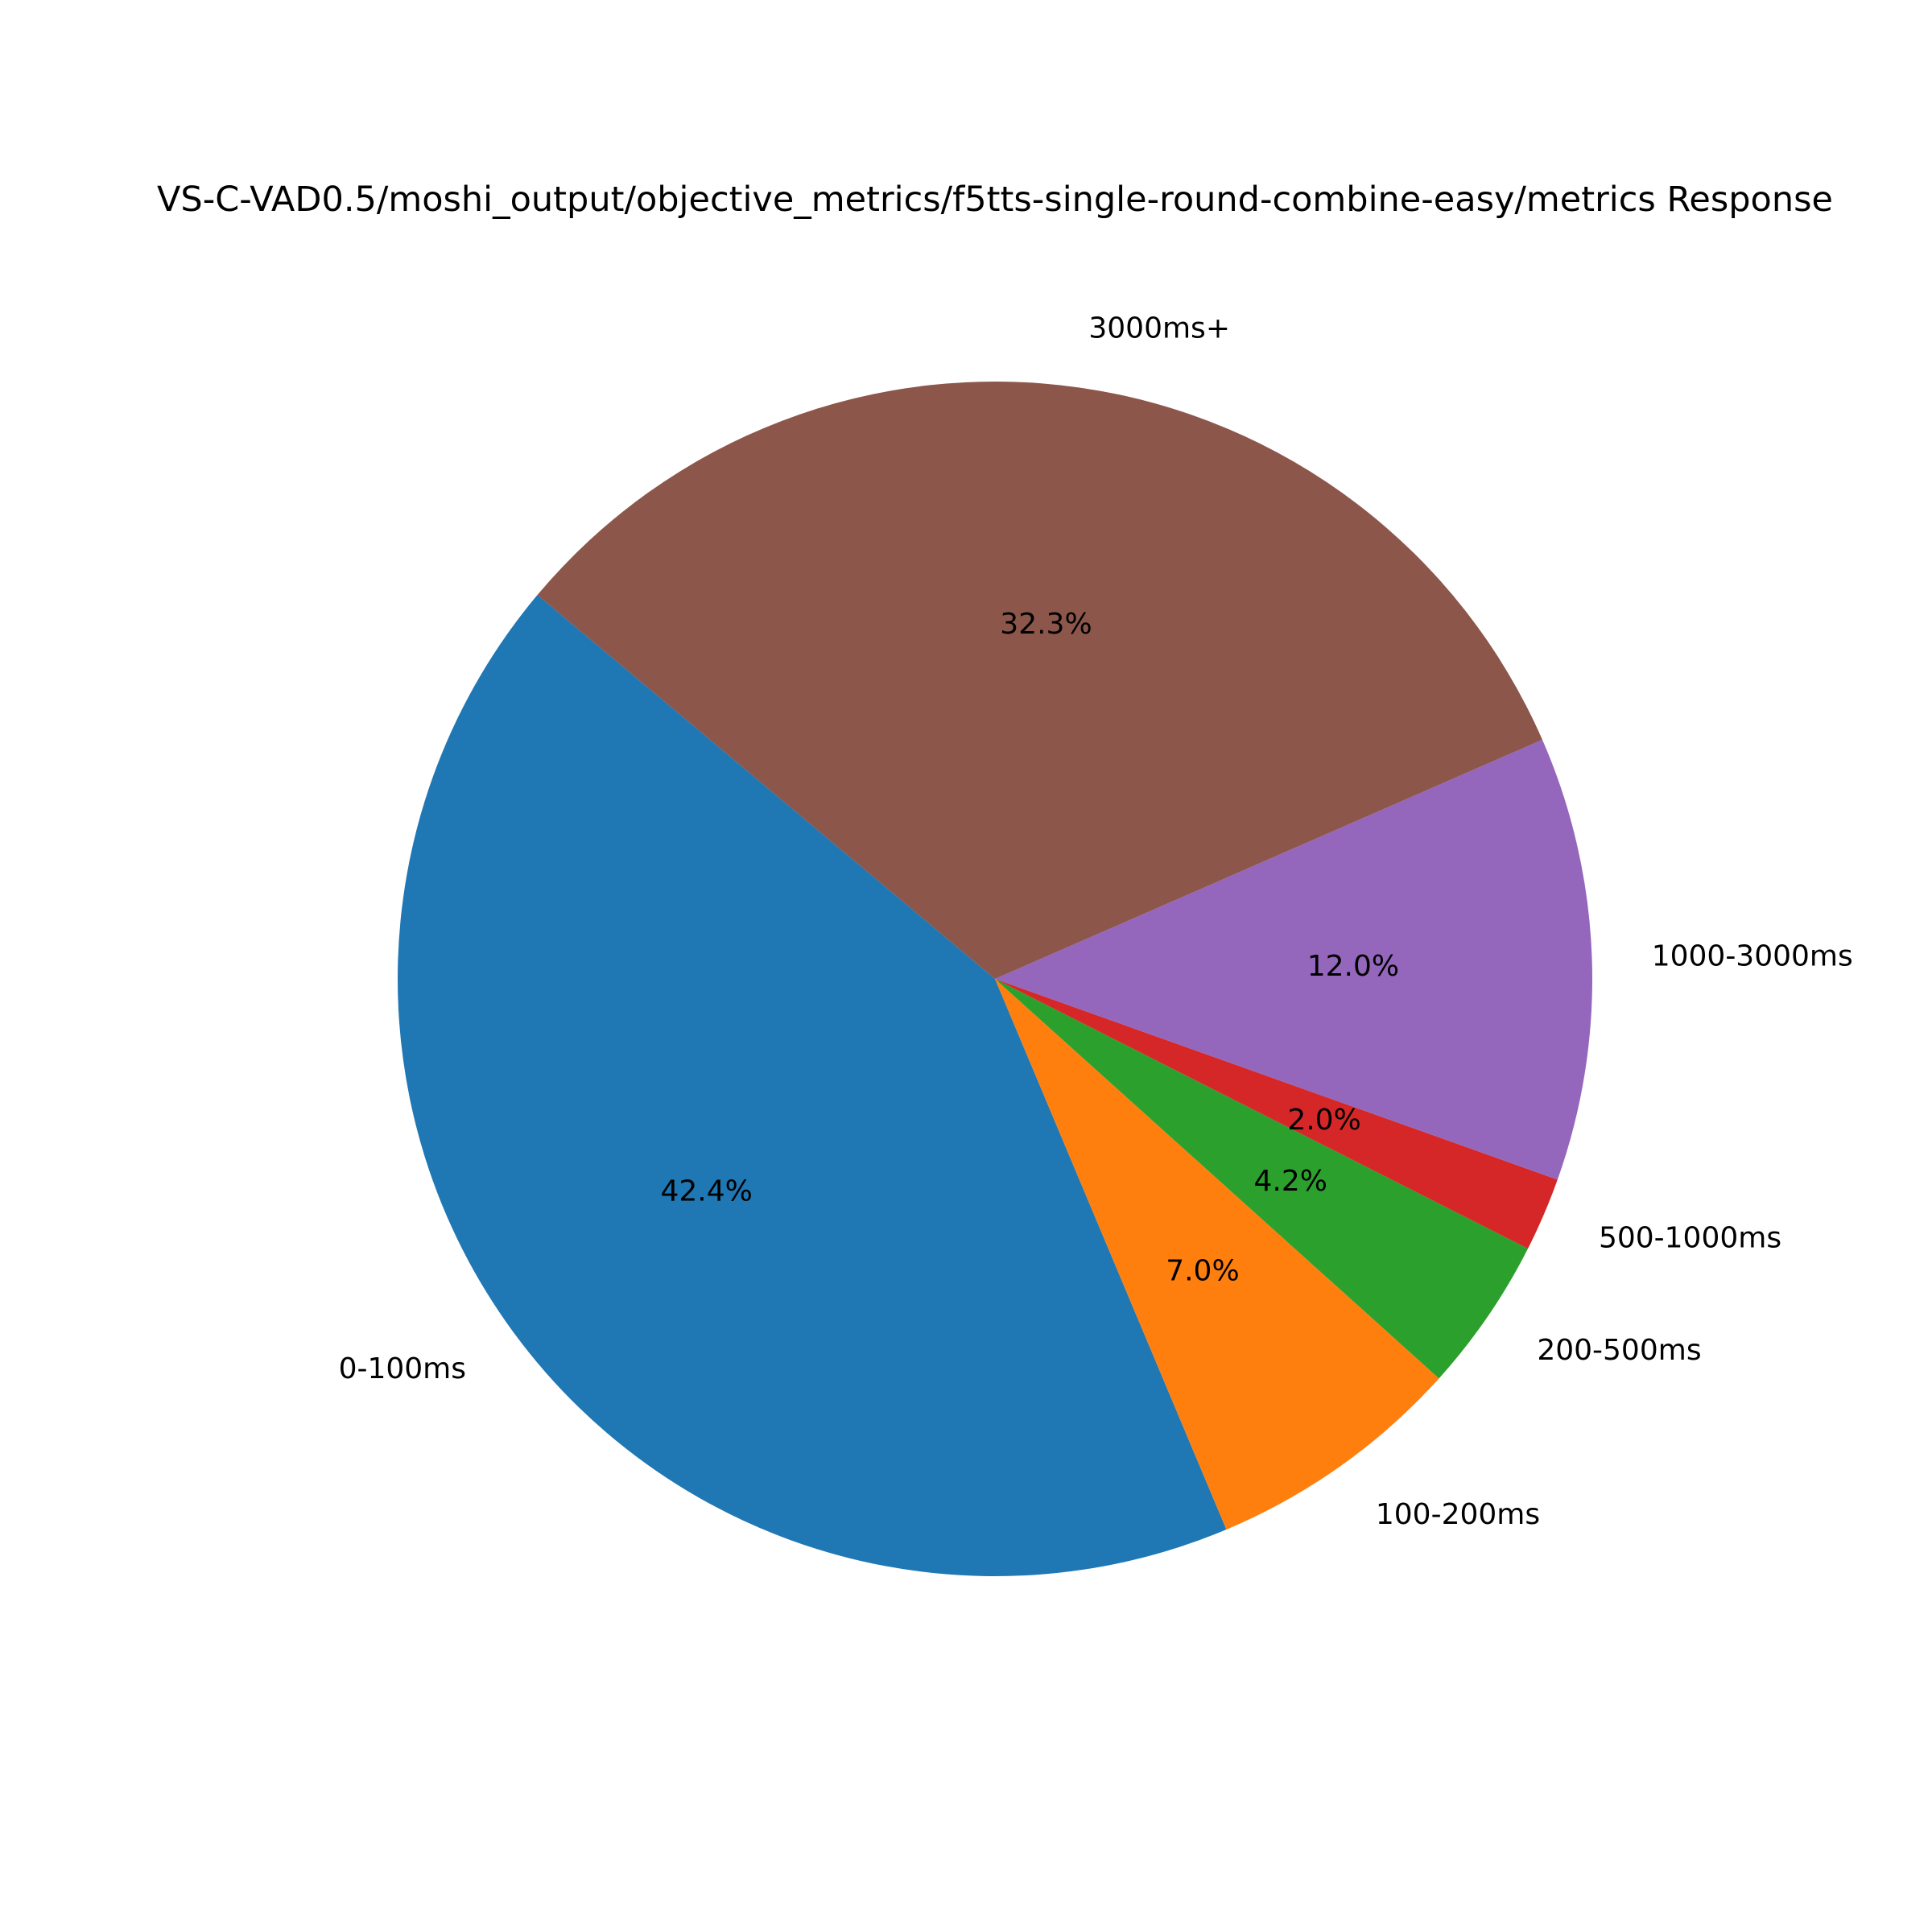 This screenshot has height=1932, width=1932. Describe the element at coordinates (1276, 1114) in the screenshot. I see `pie-slice-500-1000ms` at that location.